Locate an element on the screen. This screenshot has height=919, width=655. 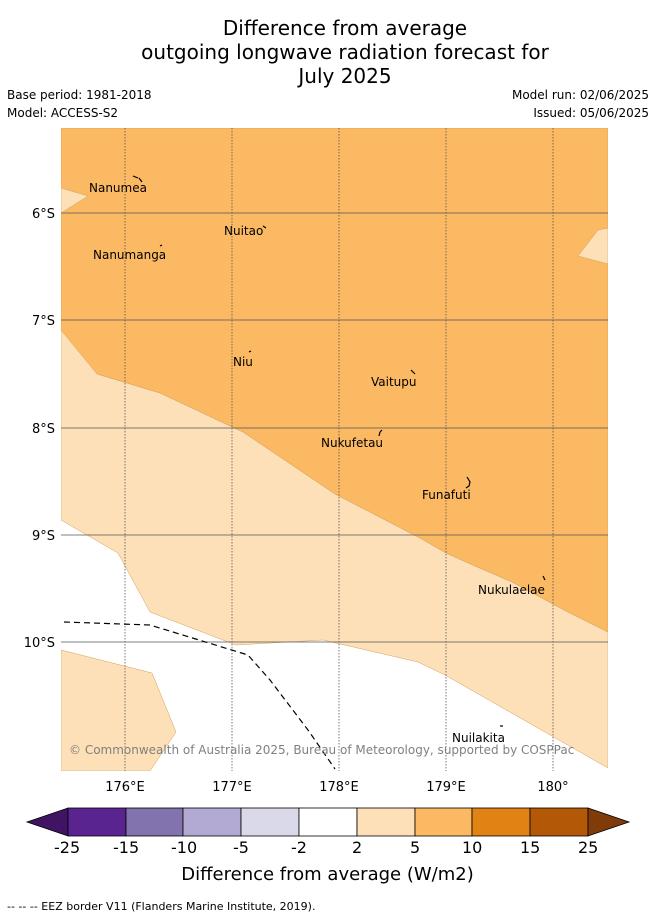
anomaly-patch-nw is located at coordinates (75, 200).